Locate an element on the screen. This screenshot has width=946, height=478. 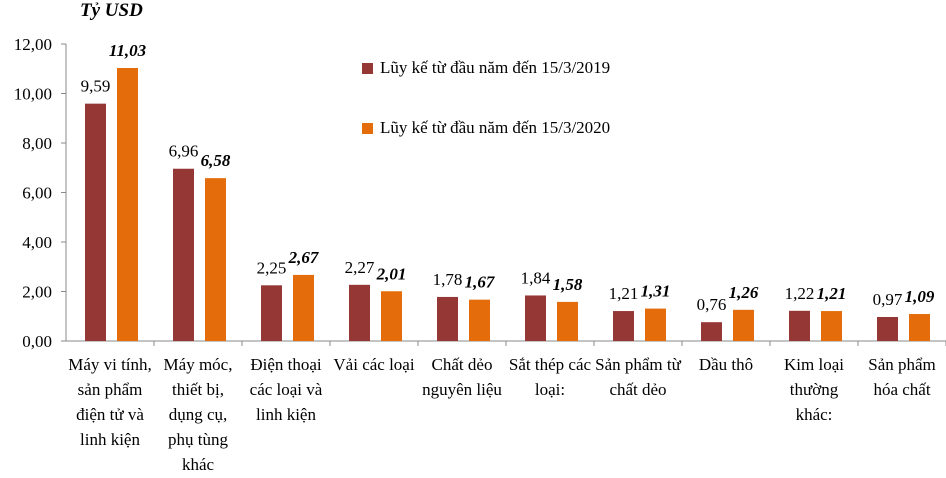
data-label: 9,59 is located at coordinates (96, 86).